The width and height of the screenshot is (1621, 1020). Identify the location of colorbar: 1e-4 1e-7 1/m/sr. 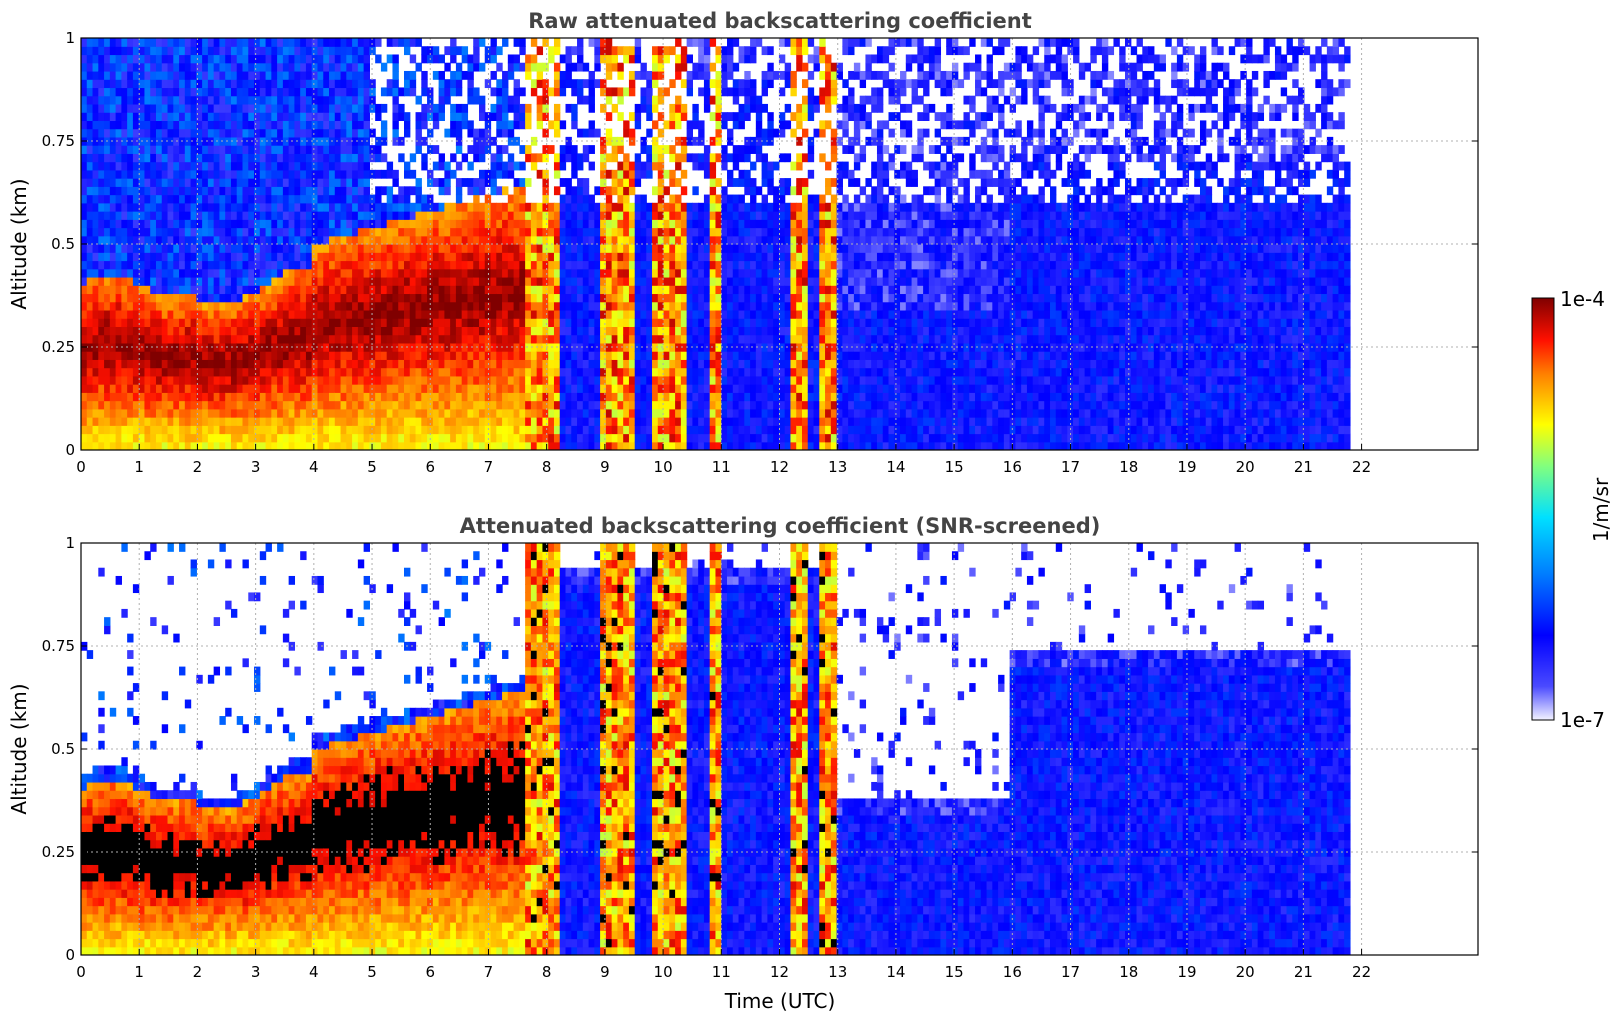
(1572, 509).